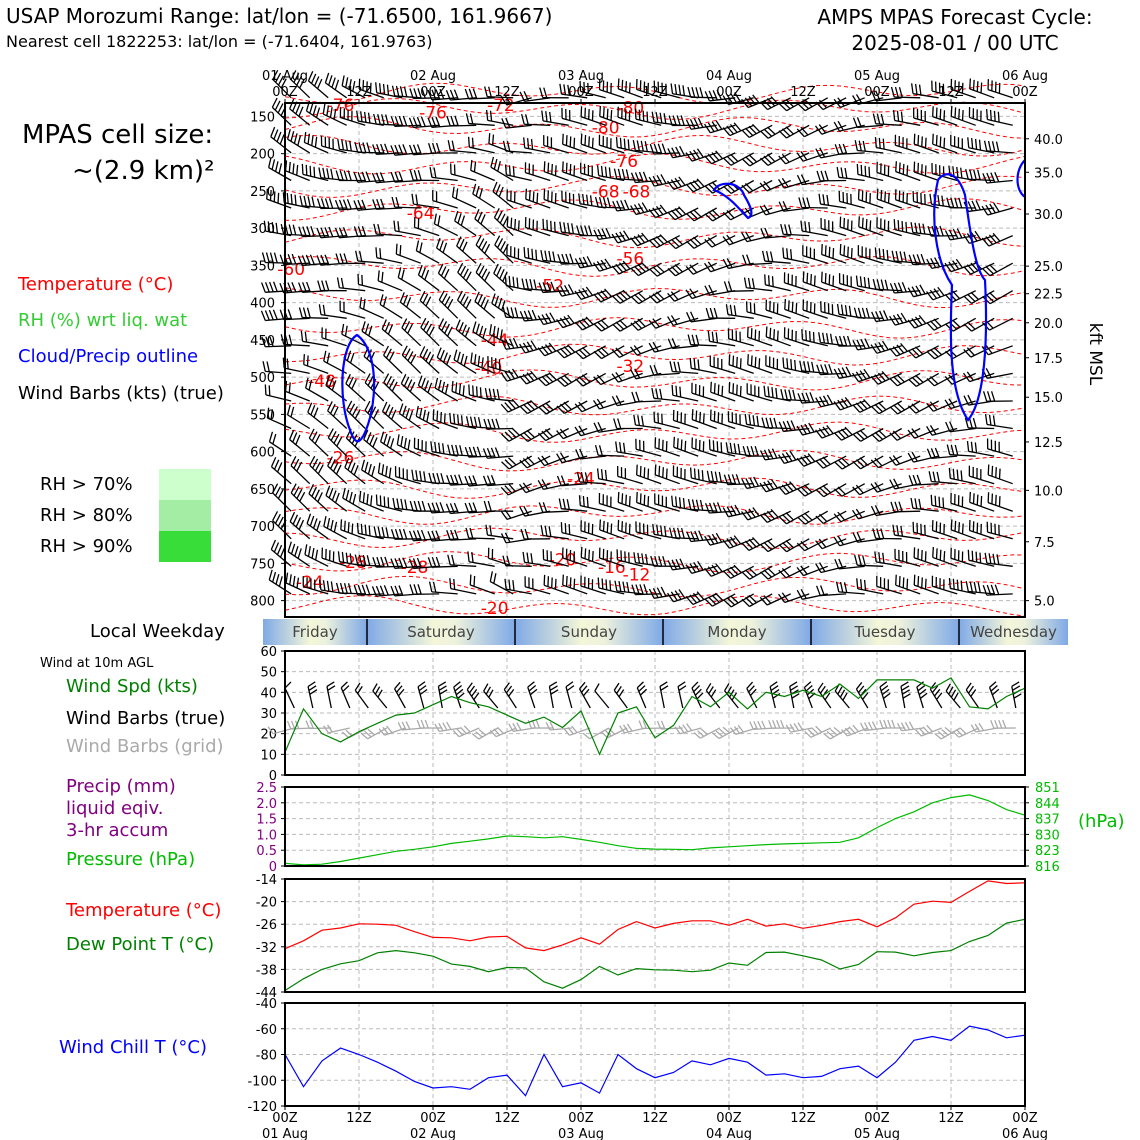 The image size is (1140, 1140). Describe the element at coordinates (266, 880) in the screenshot. I see `panel-tick-label: -14` at that location.